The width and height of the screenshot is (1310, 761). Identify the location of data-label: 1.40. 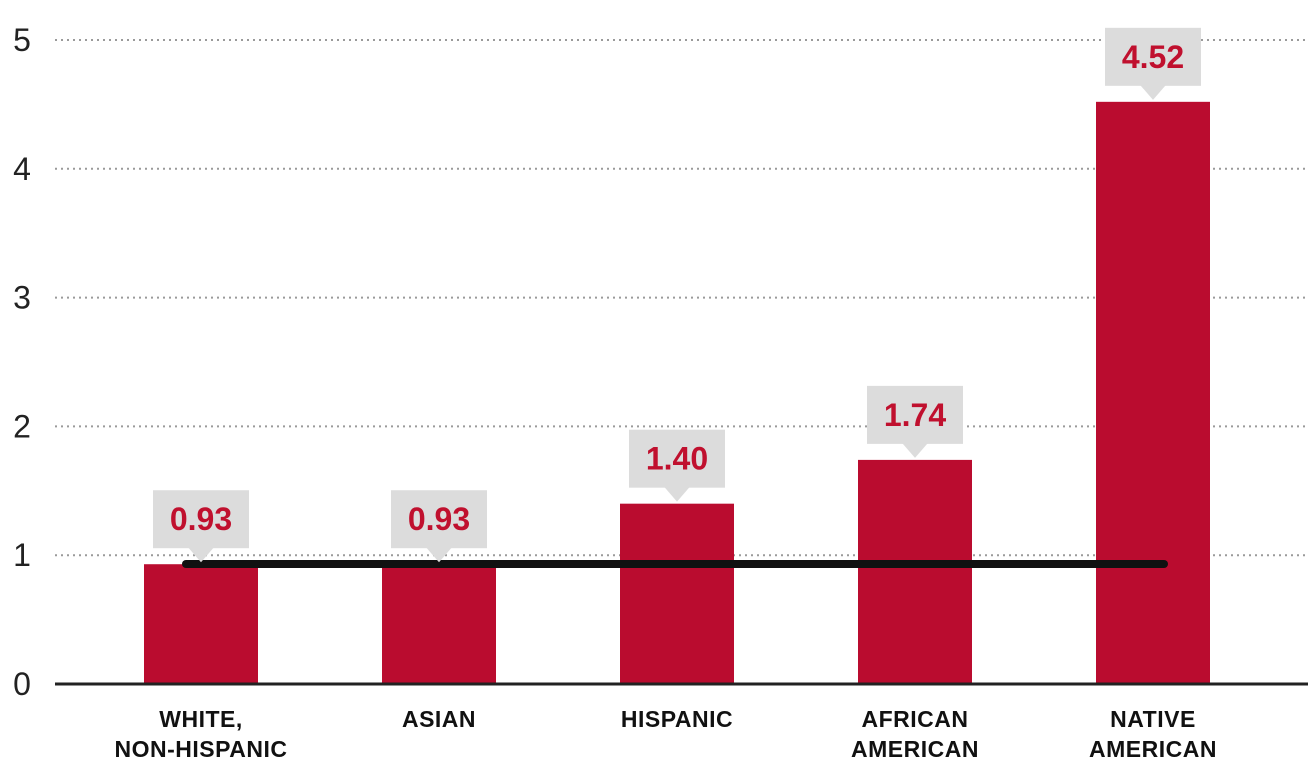
(677, 465).